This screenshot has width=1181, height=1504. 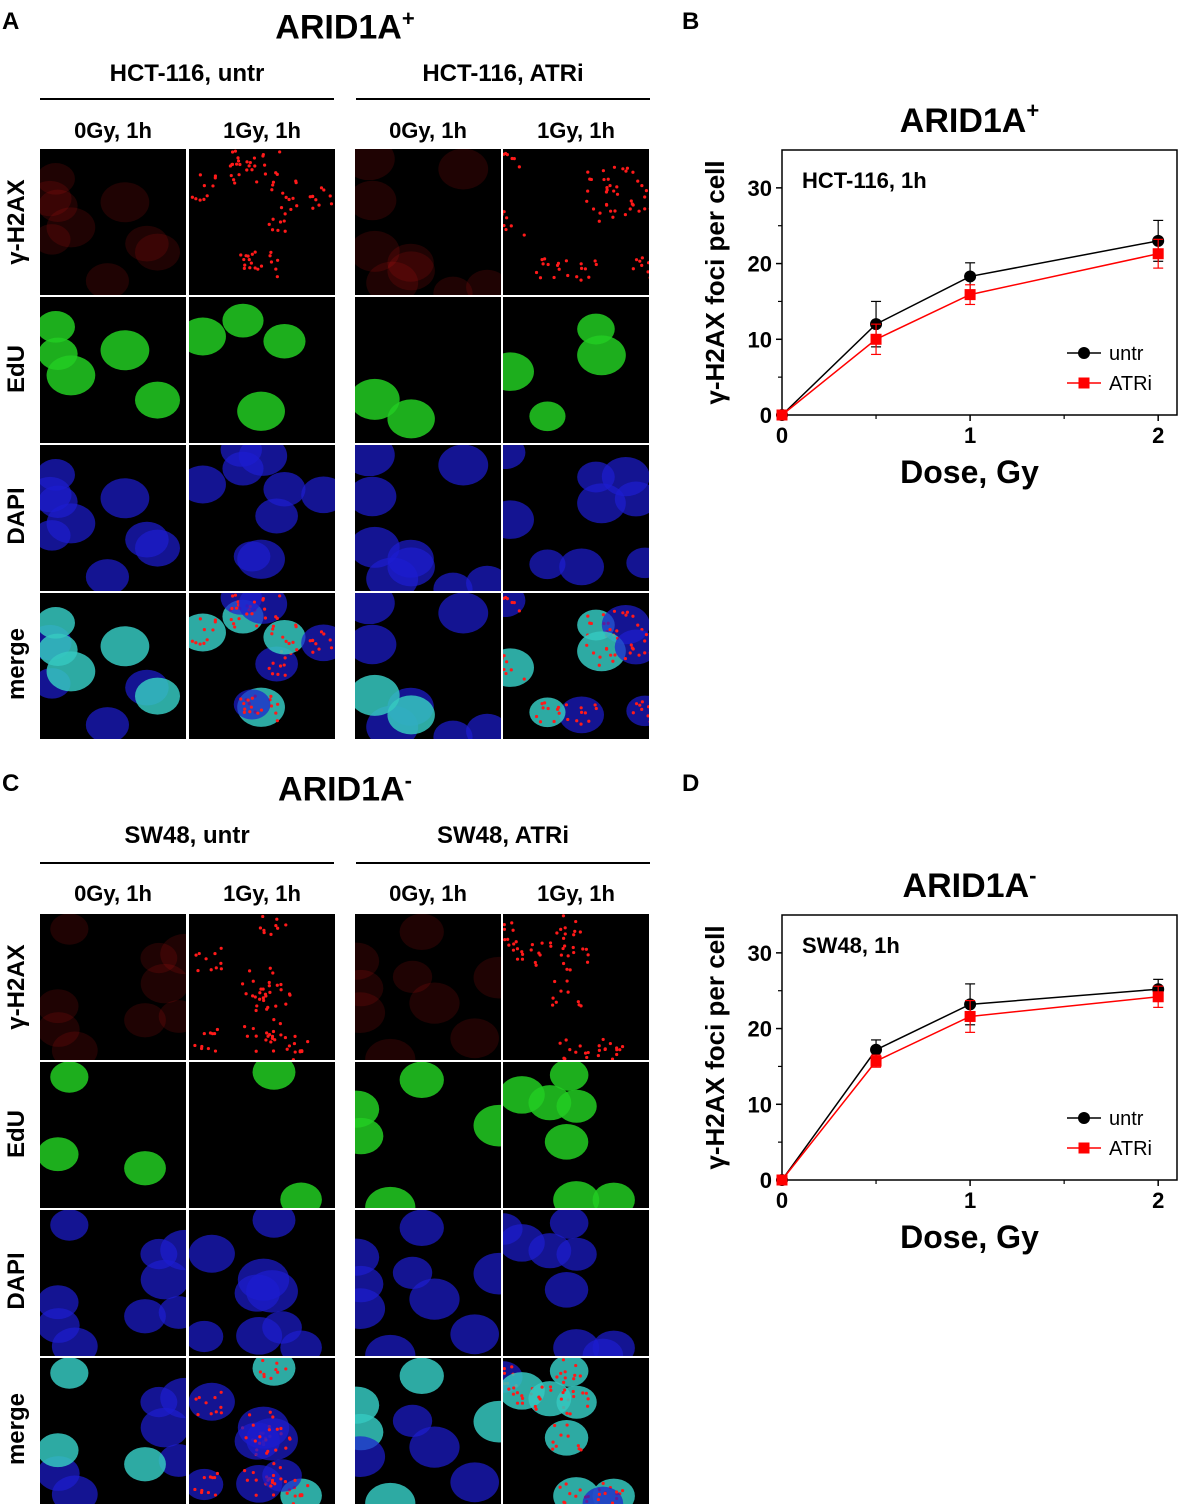 I want to click on panel-c-row-label-dapi: DAPI, so click(x=17, y=1281).